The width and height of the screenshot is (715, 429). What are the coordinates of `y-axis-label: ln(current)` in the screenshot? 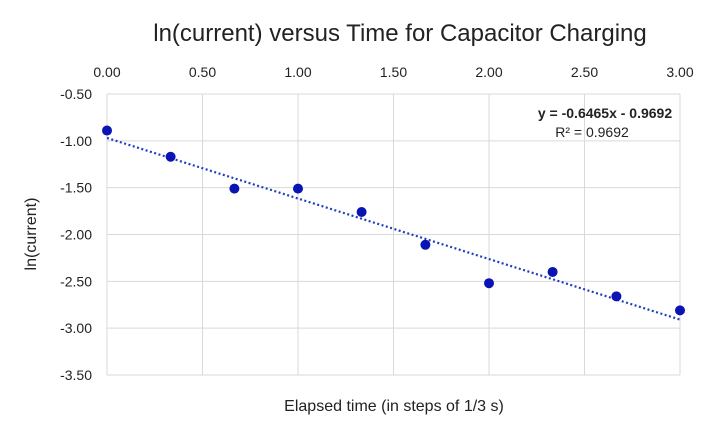 It's located at (31, 234).